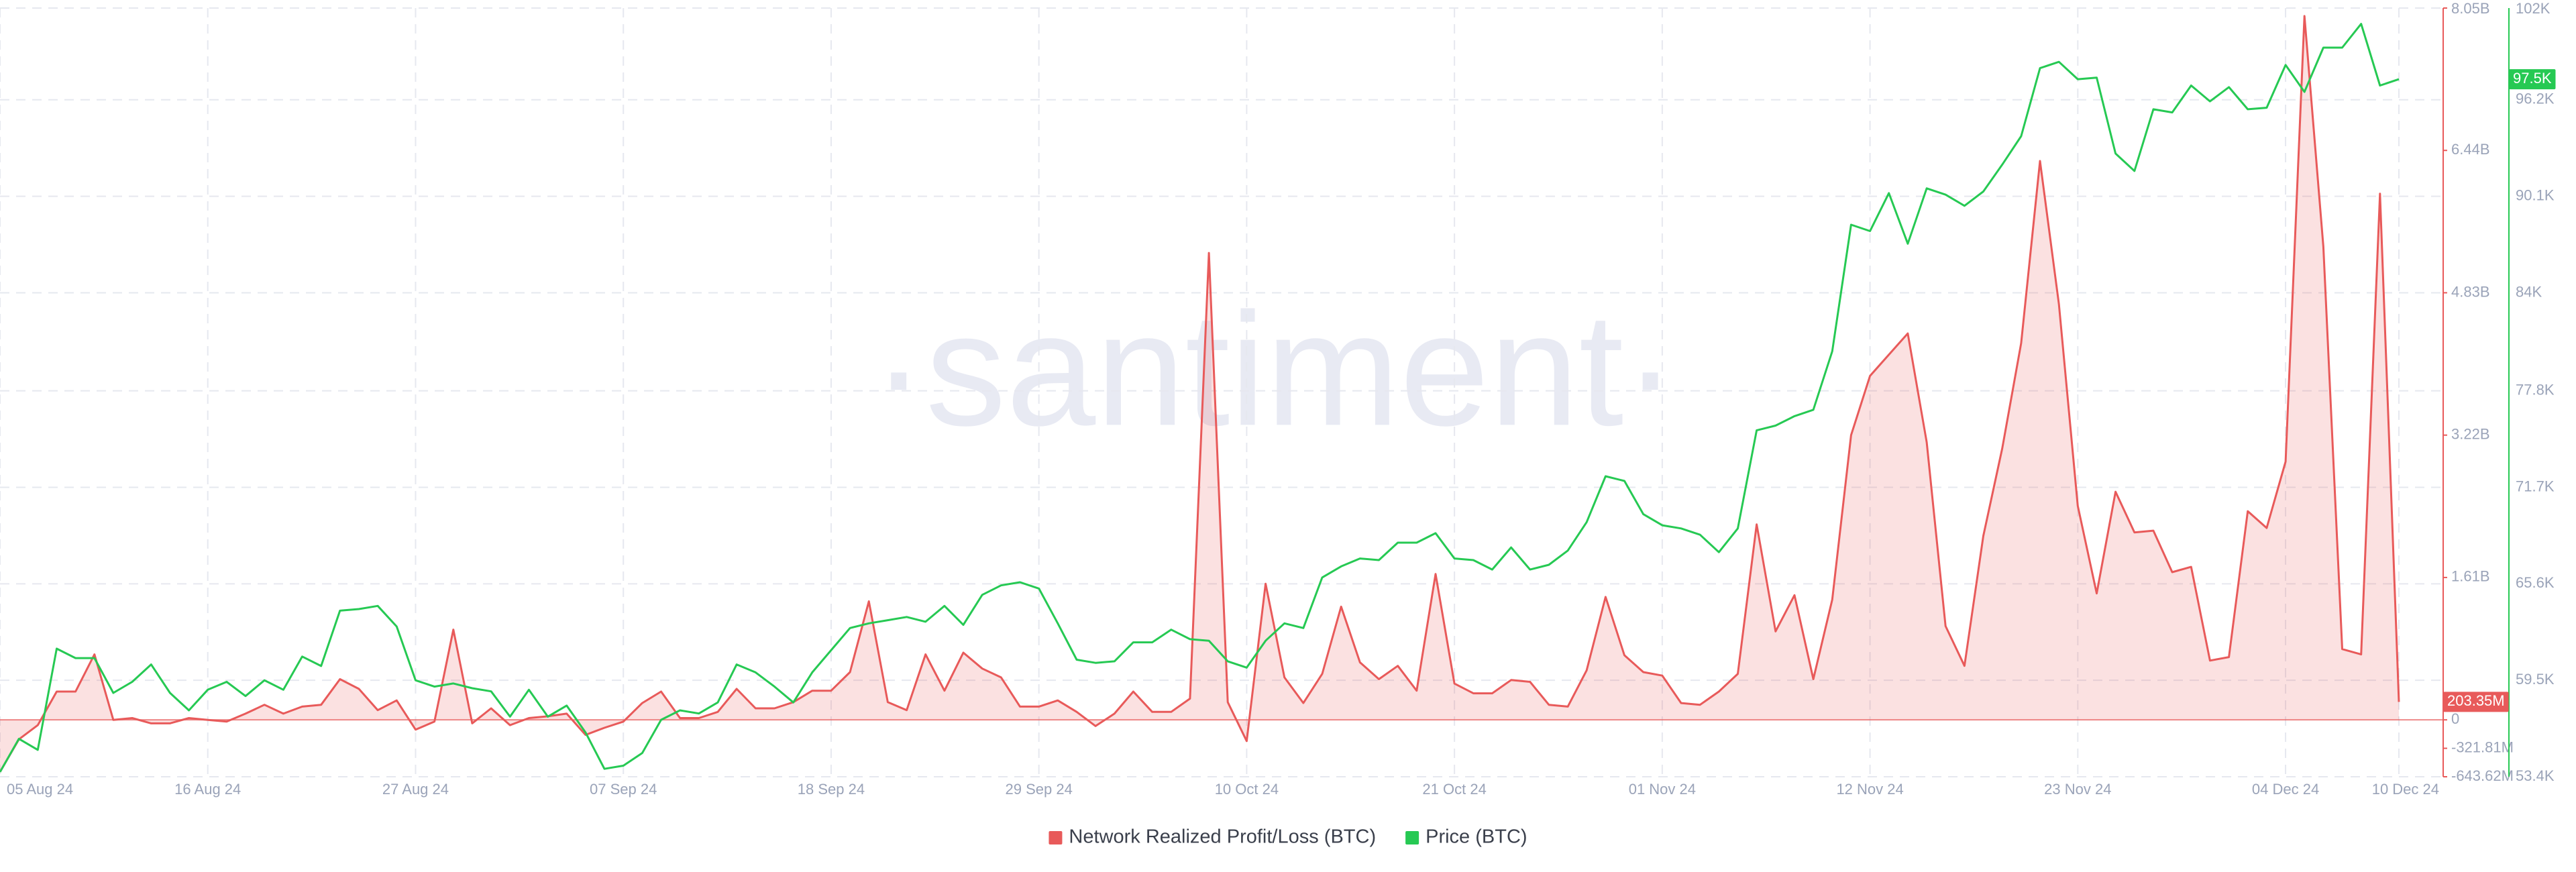 The image size is (2576, 872). I want to click on x-tick-label: 29 Sep 24, so click(1039, 790).